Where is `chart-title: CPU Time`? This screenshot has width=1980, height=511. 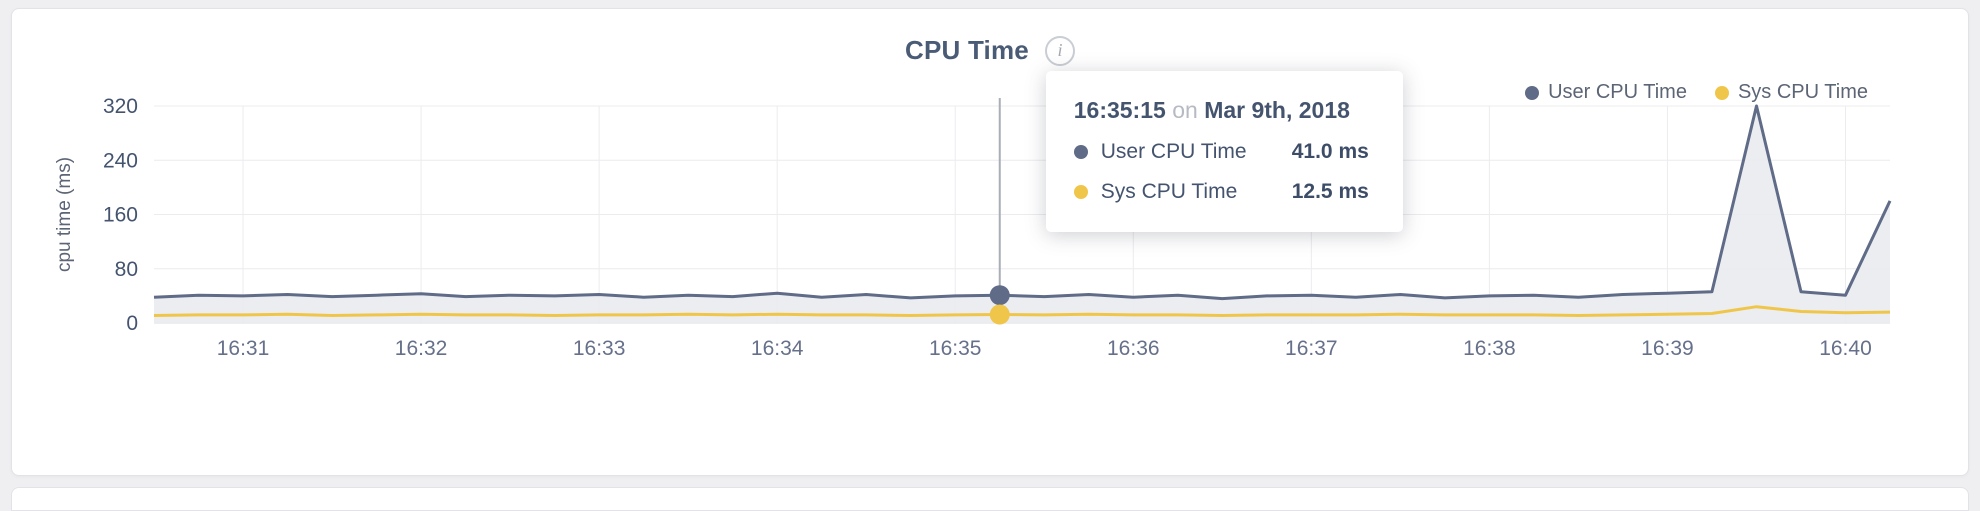 chart-title: CPU Time is located at coordinates (967, 50).